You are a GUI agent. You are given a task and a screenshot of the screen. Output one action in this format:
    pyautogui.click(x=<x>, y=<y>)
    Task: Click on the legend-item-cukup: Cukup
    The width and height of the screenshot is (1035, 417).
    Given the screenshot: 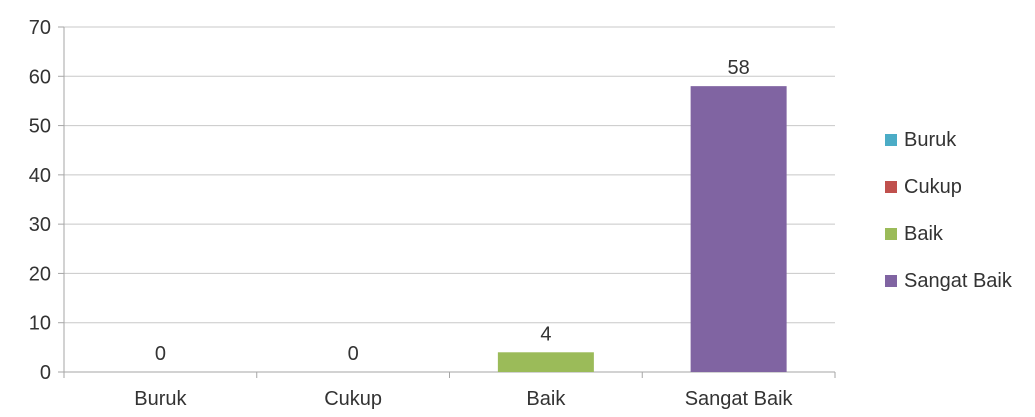 What is the action you would take?
    pyautogui.click(x=960, y=187)
    